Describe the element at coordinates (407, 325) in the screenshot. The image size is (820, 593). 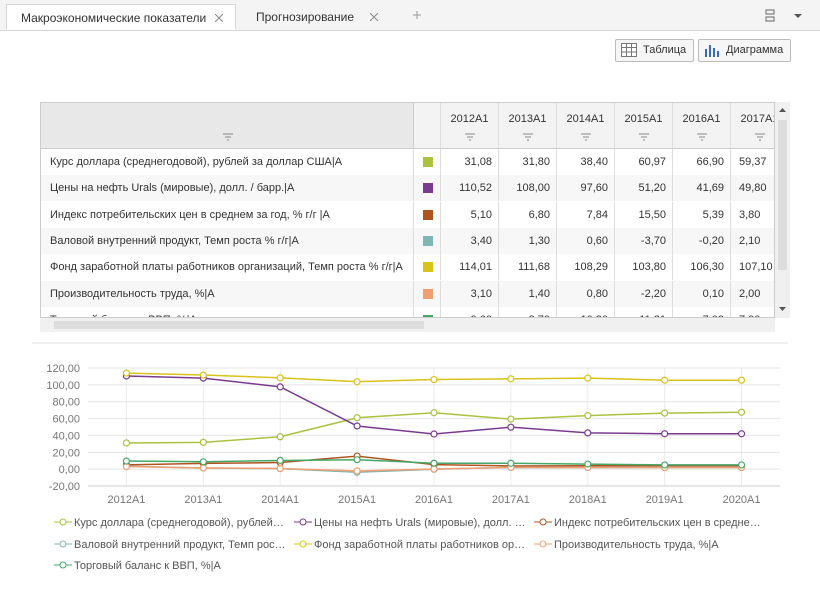
I see `h-scrollbar` at that location.